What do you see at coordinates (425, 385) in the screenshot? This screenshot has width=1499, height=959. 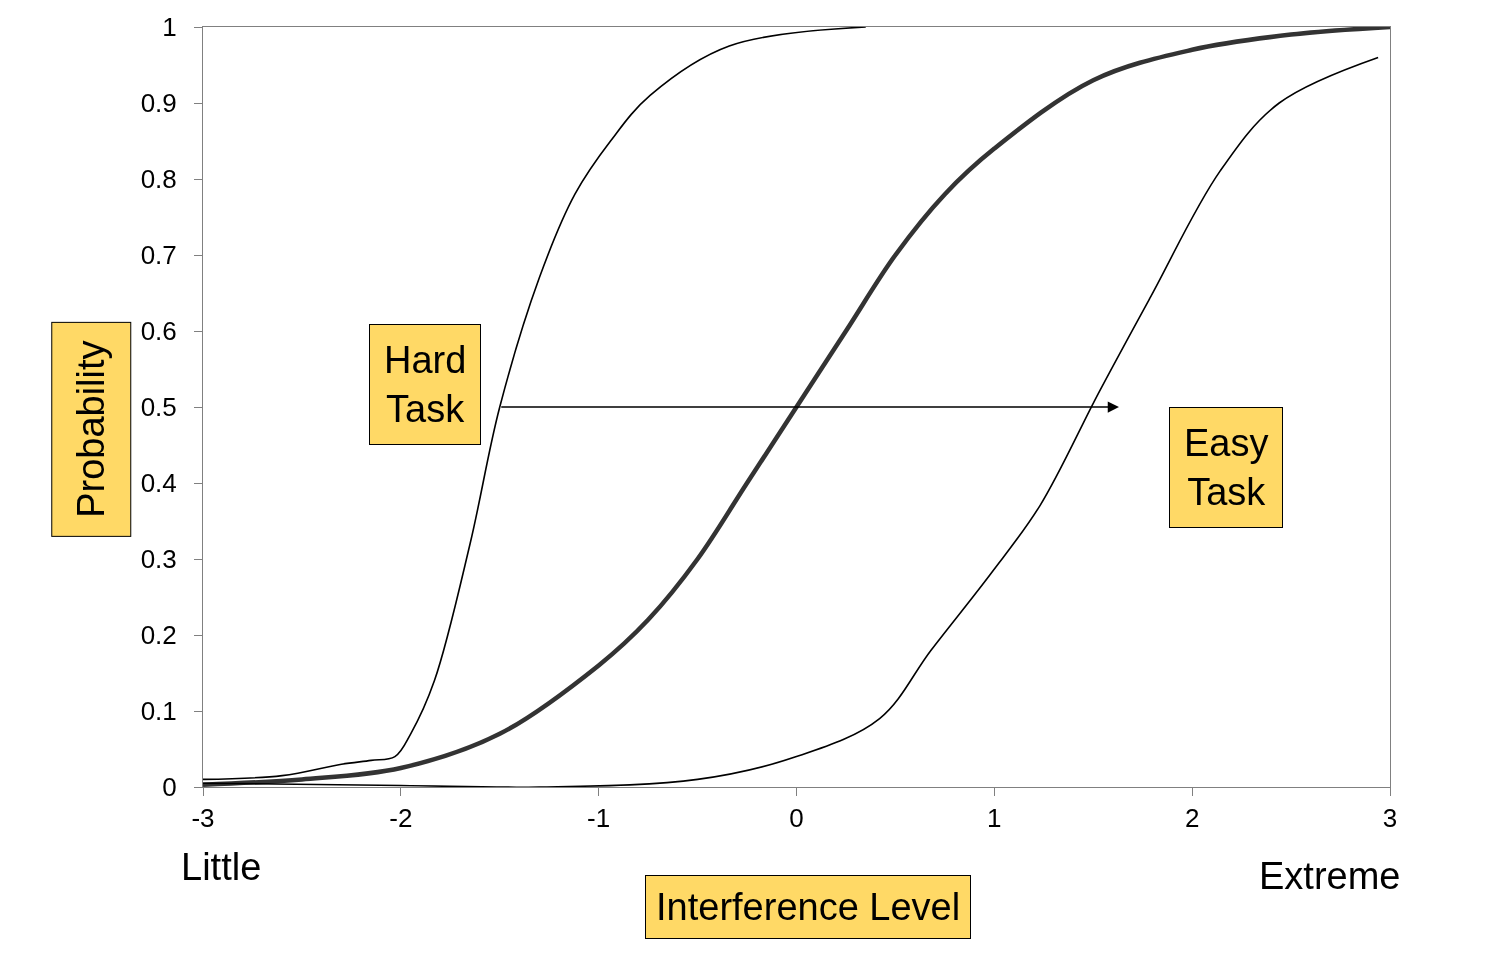 I see `annotation: Hard Task` at bounding box center [425, 385].